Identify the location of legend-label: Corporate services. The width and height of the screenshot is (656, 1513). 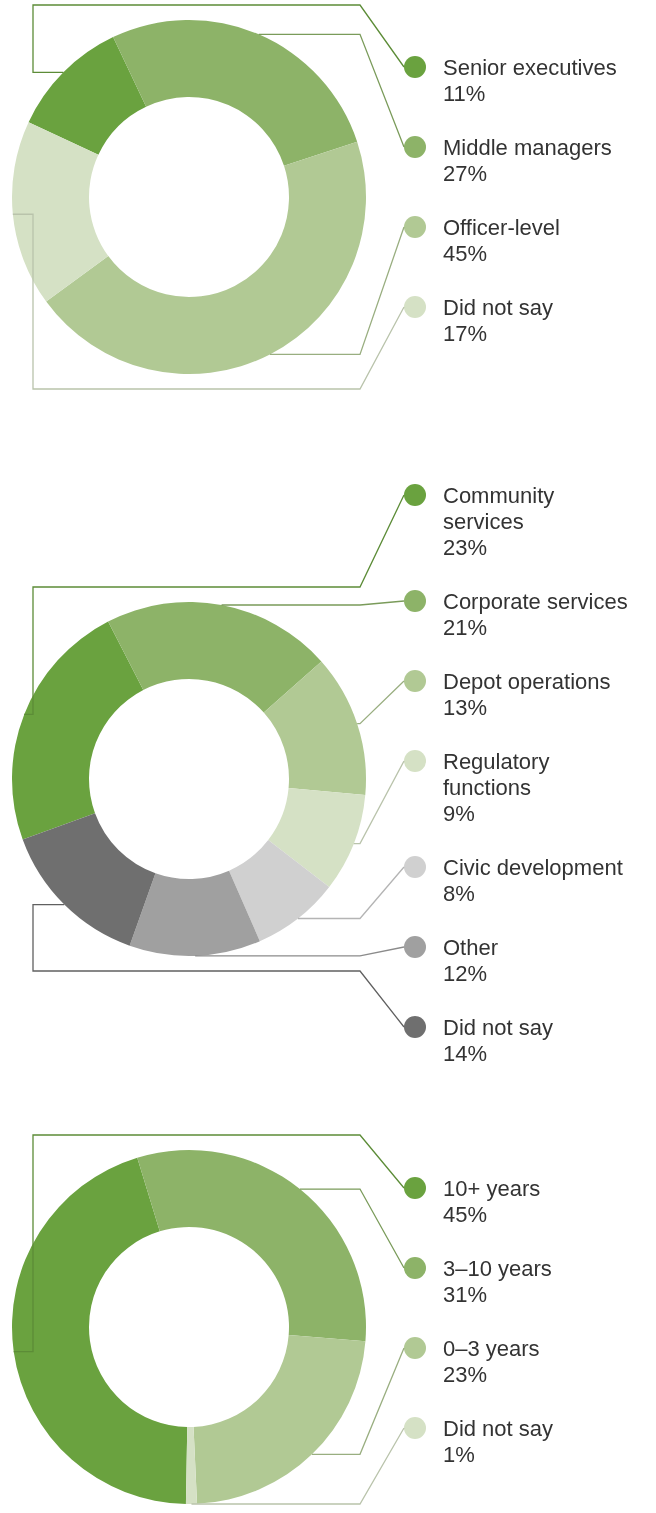
(535, 601).